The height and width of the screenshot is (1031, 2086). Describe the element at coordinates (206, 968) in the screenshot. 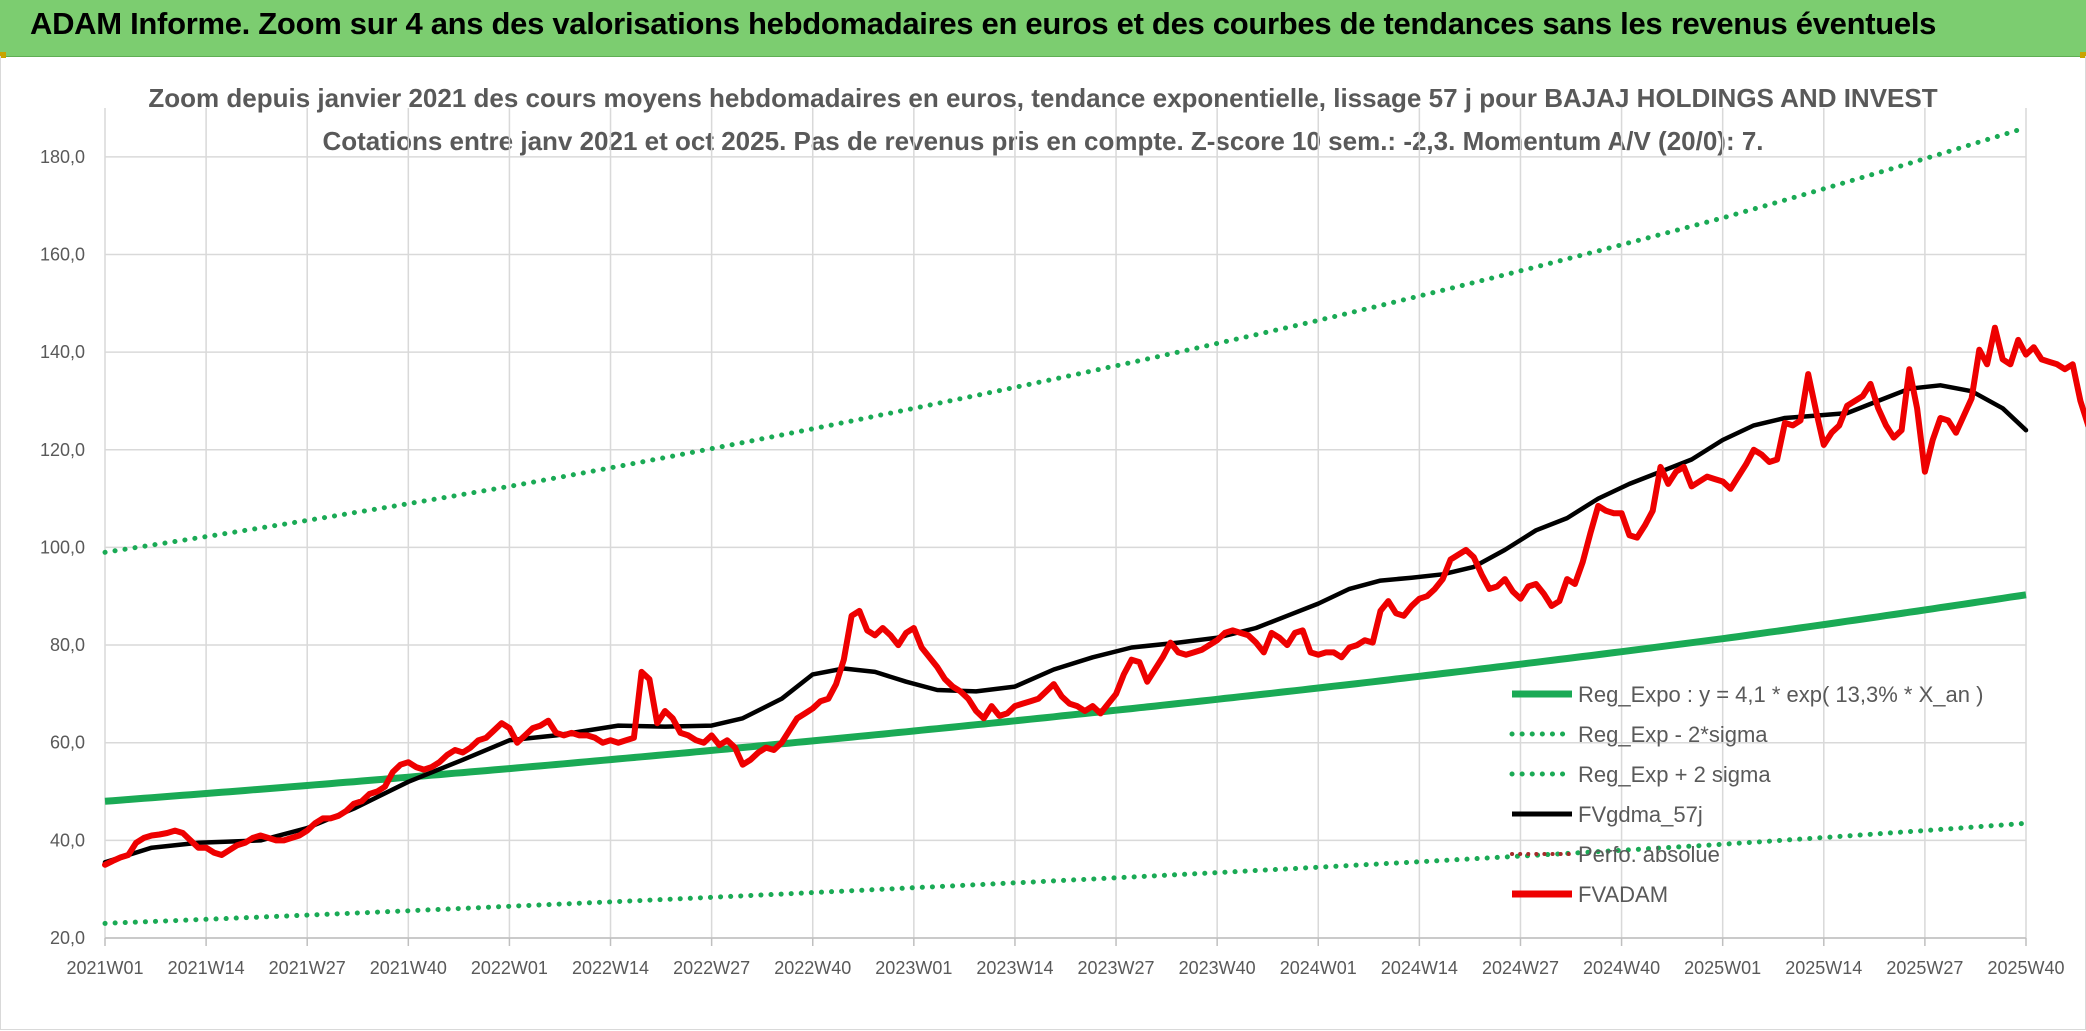

I see `x-tick-label: 2021W14` at that location.